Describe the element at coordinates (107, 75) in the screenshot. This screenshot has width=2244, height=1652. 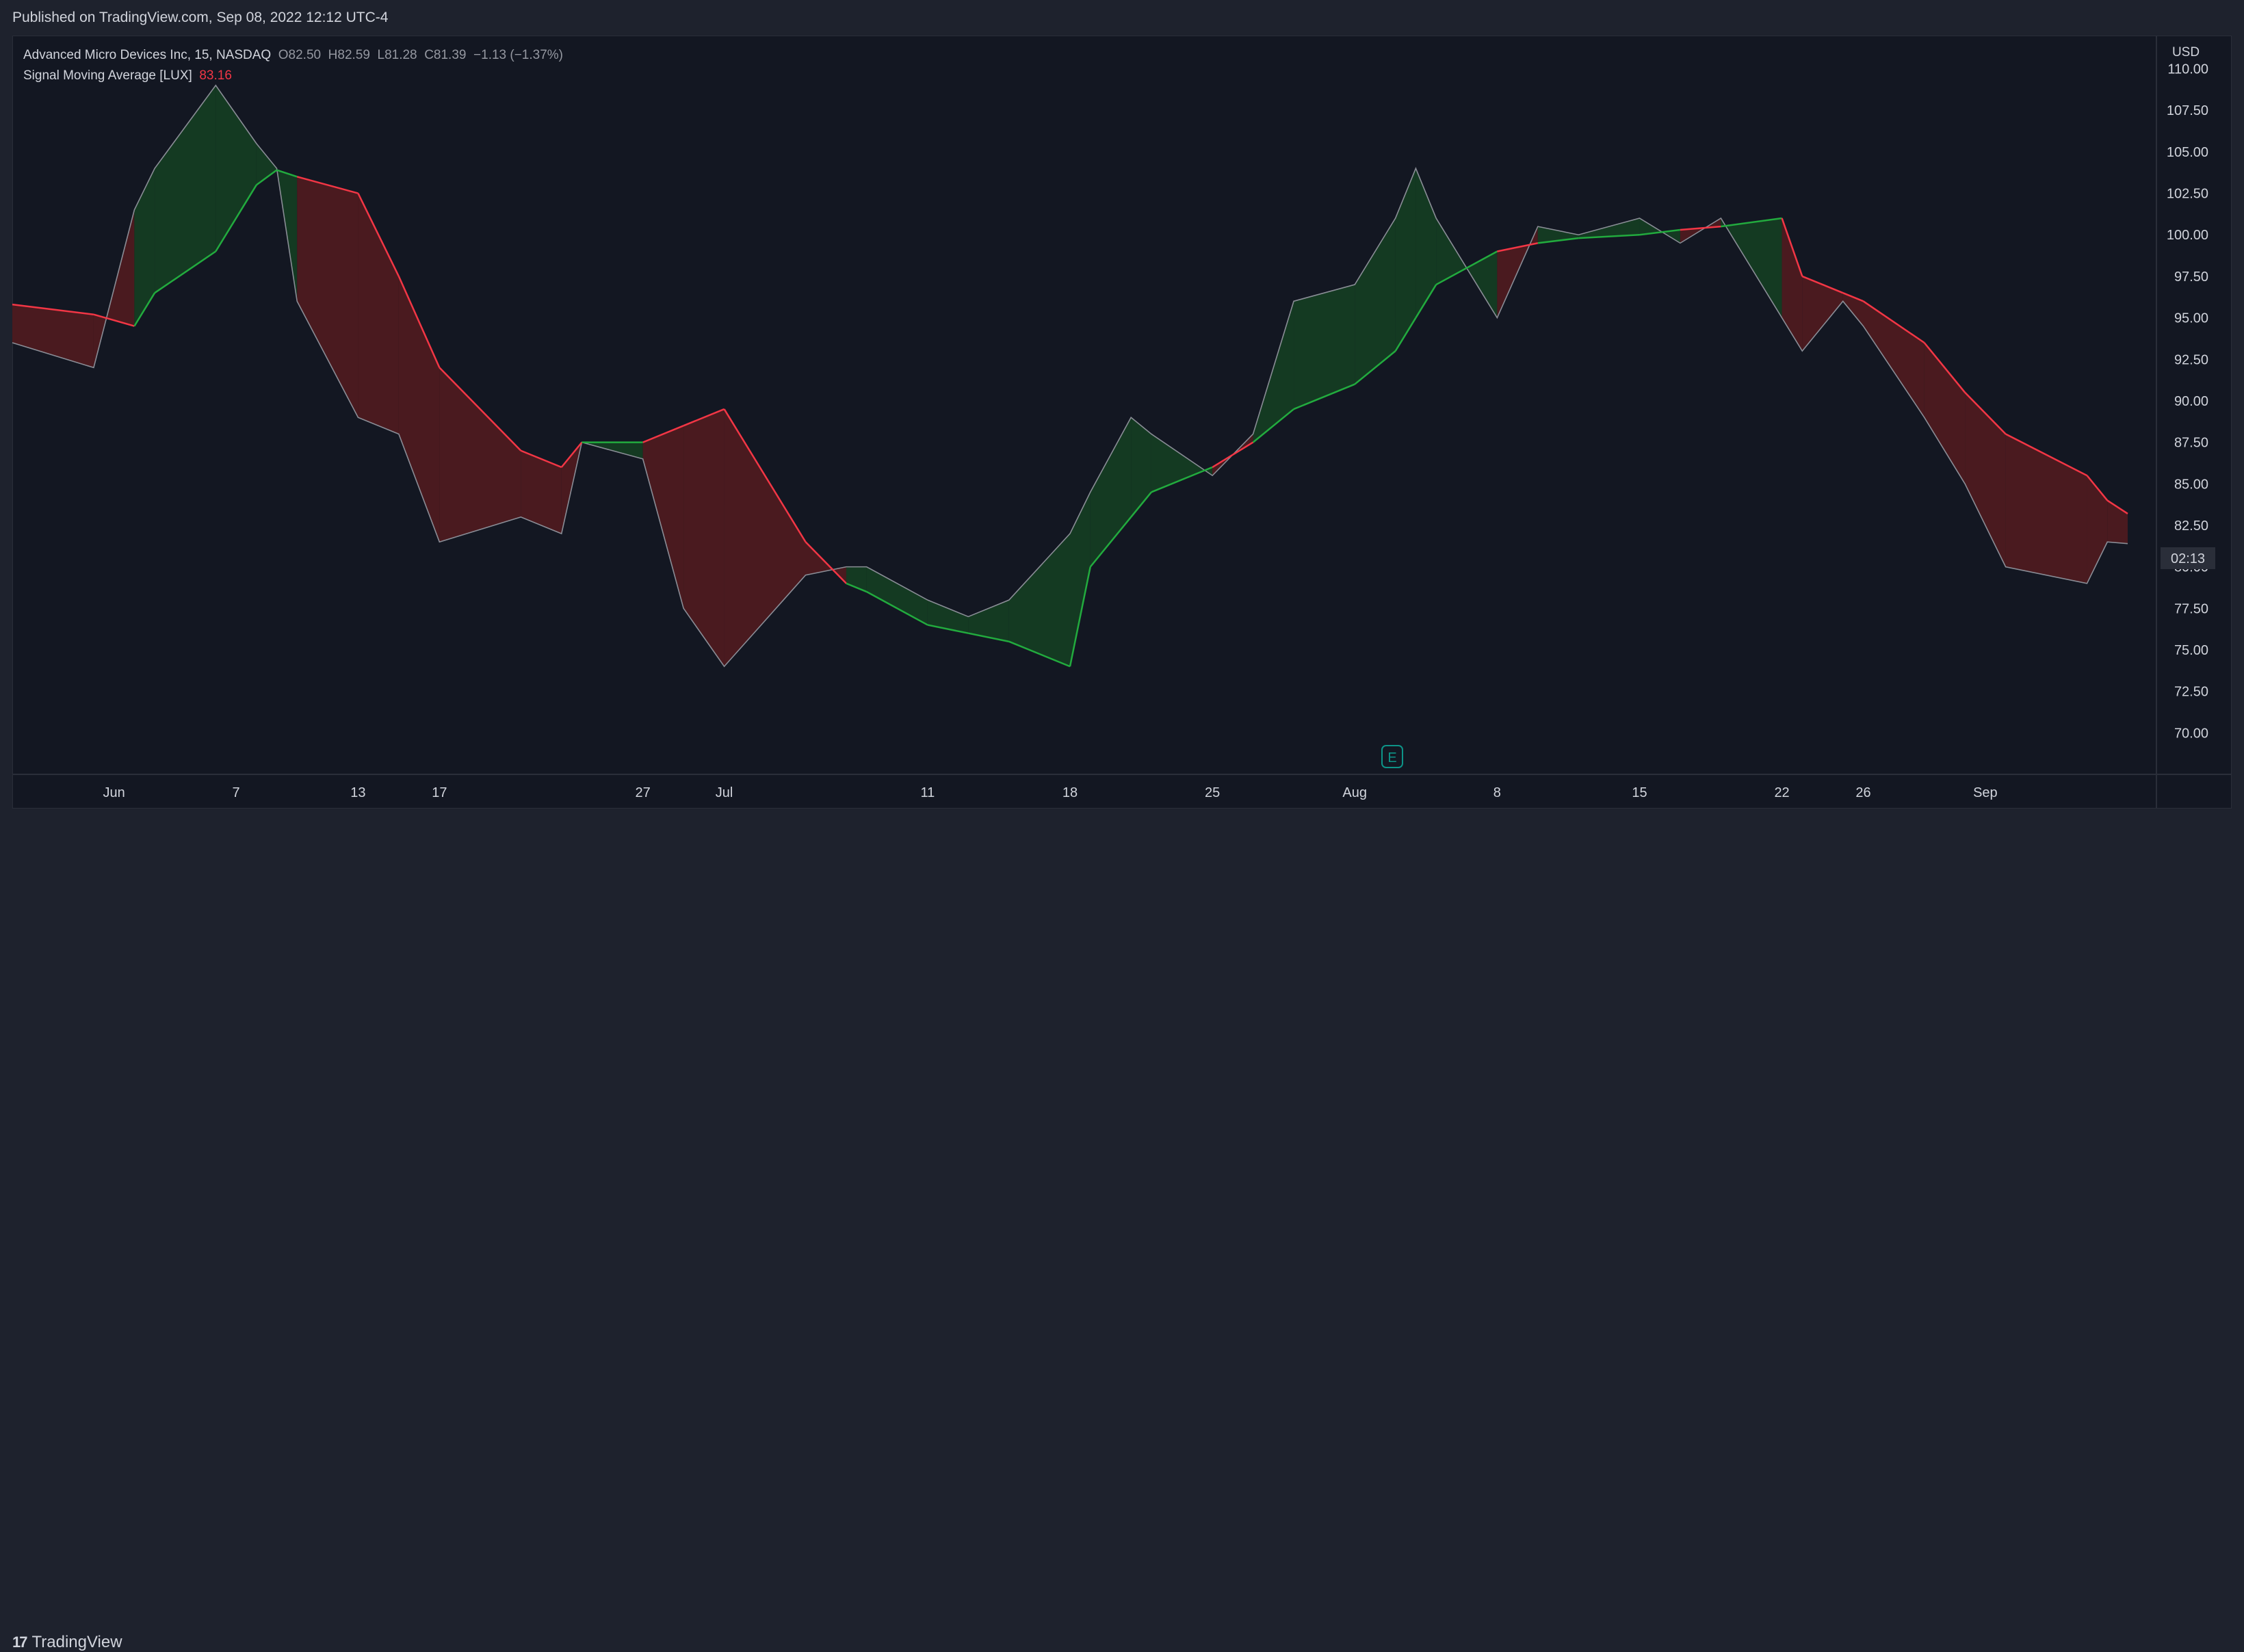
I see `indicator-name: Signal Moving Average [LUX]` at that location.